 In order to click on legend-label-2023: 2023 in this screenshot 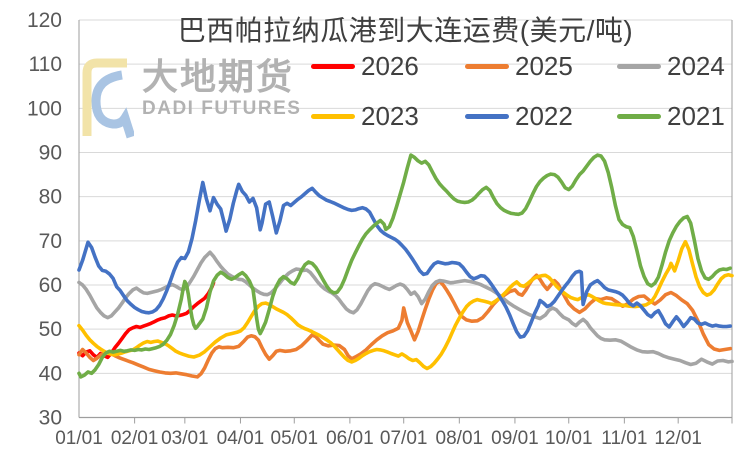, I will do `click(390, 116)`.